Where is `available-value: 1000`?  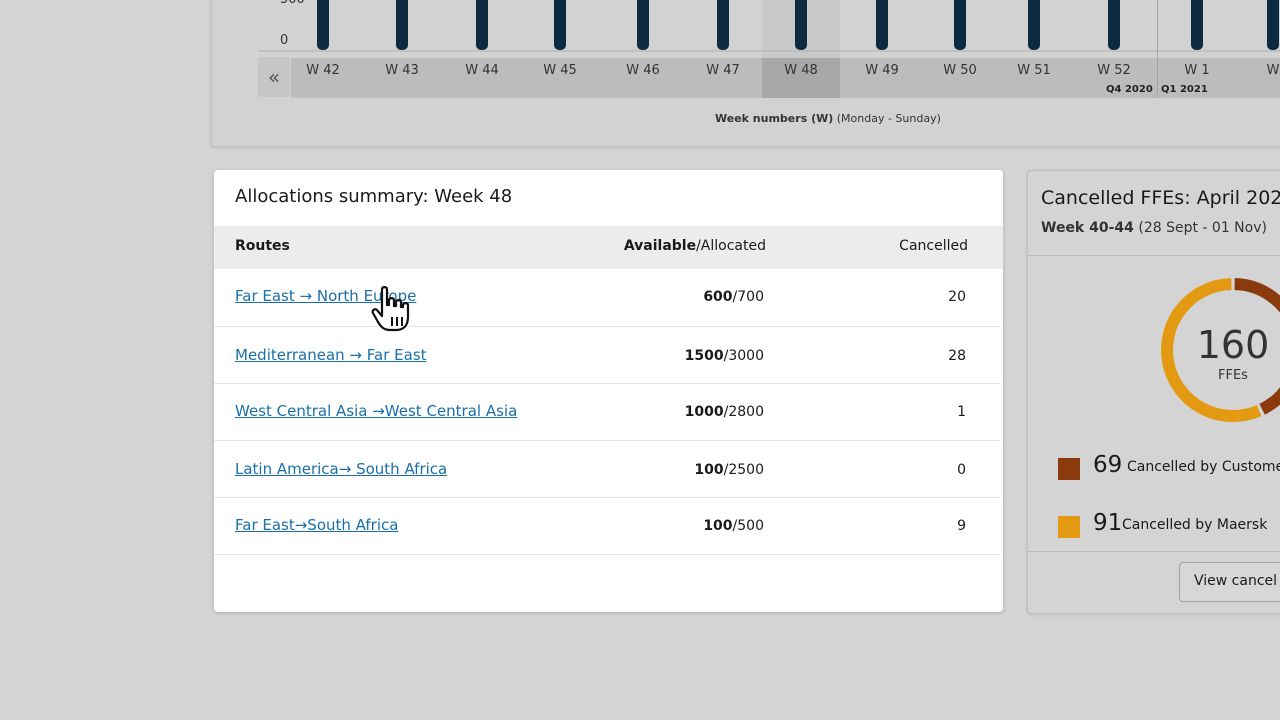
available-value: 1000 is located at coordinates (704, 412).